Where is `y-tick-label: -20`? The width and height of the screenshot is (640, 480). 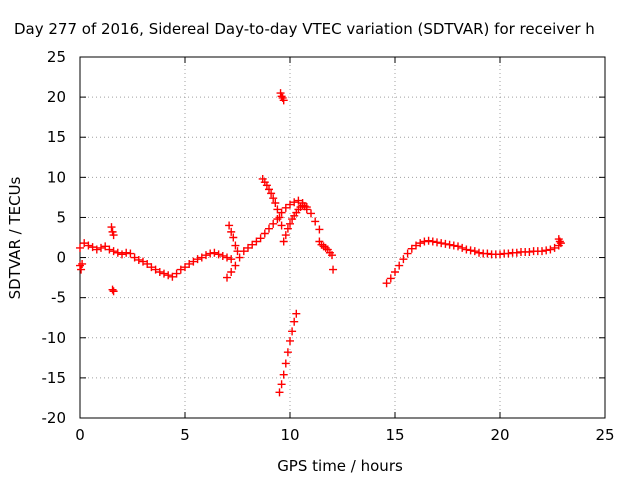 y-tick-label: -20 is located at coordinates (54, 418).